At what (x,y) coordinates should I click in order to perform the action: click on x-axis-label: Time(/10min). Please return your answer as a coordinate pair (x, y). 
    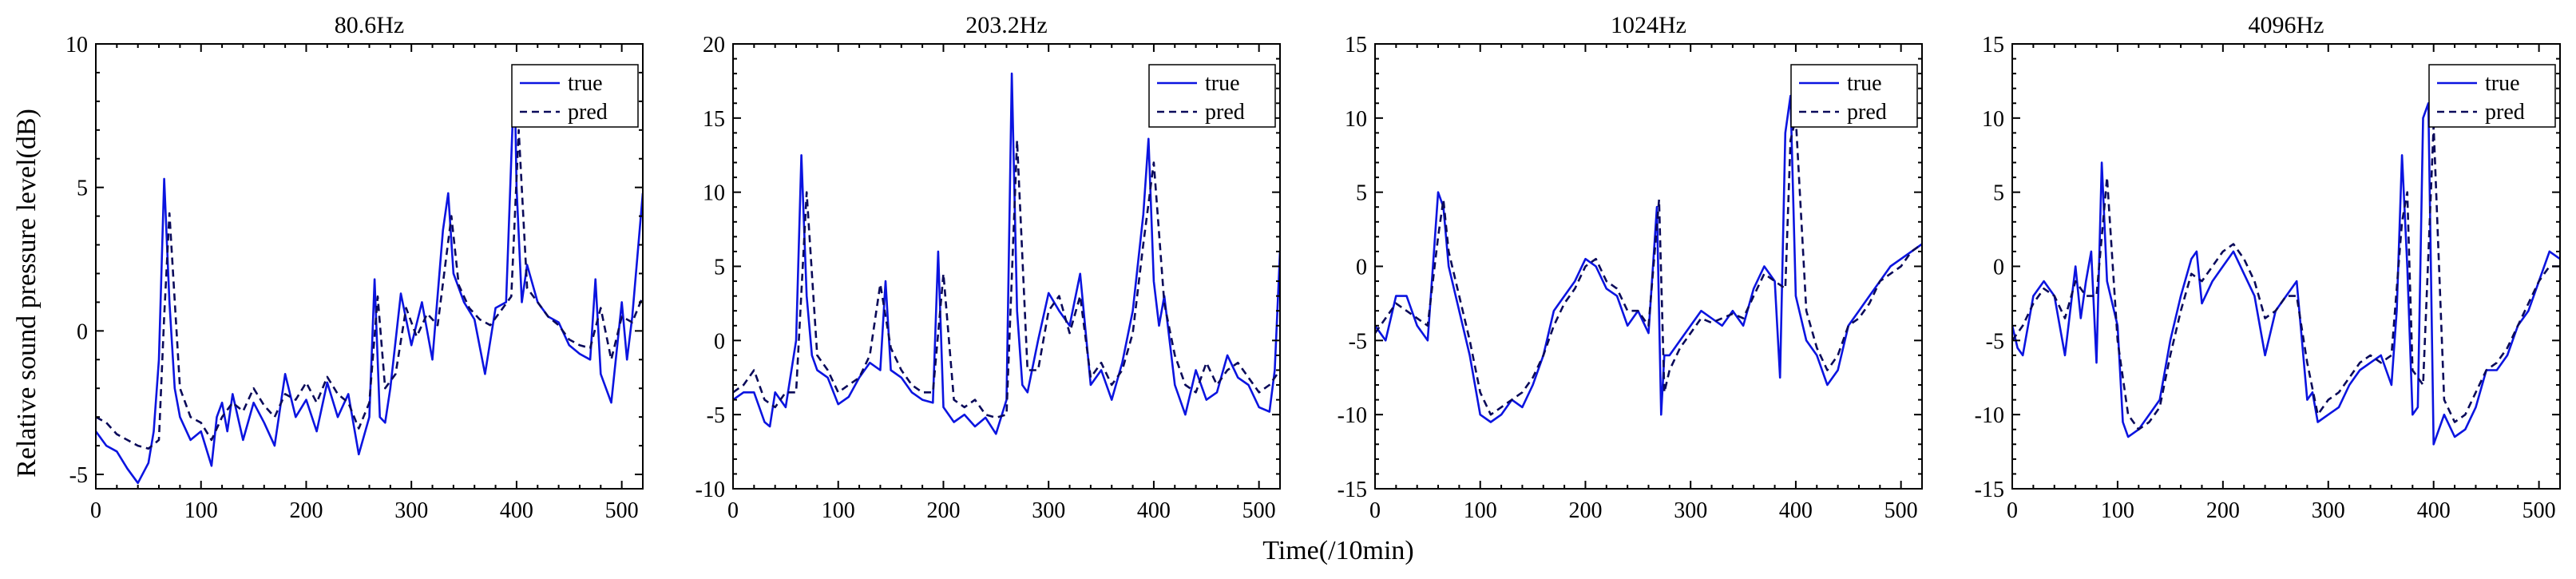
    Looking at the image, I should click on (1338, 550).